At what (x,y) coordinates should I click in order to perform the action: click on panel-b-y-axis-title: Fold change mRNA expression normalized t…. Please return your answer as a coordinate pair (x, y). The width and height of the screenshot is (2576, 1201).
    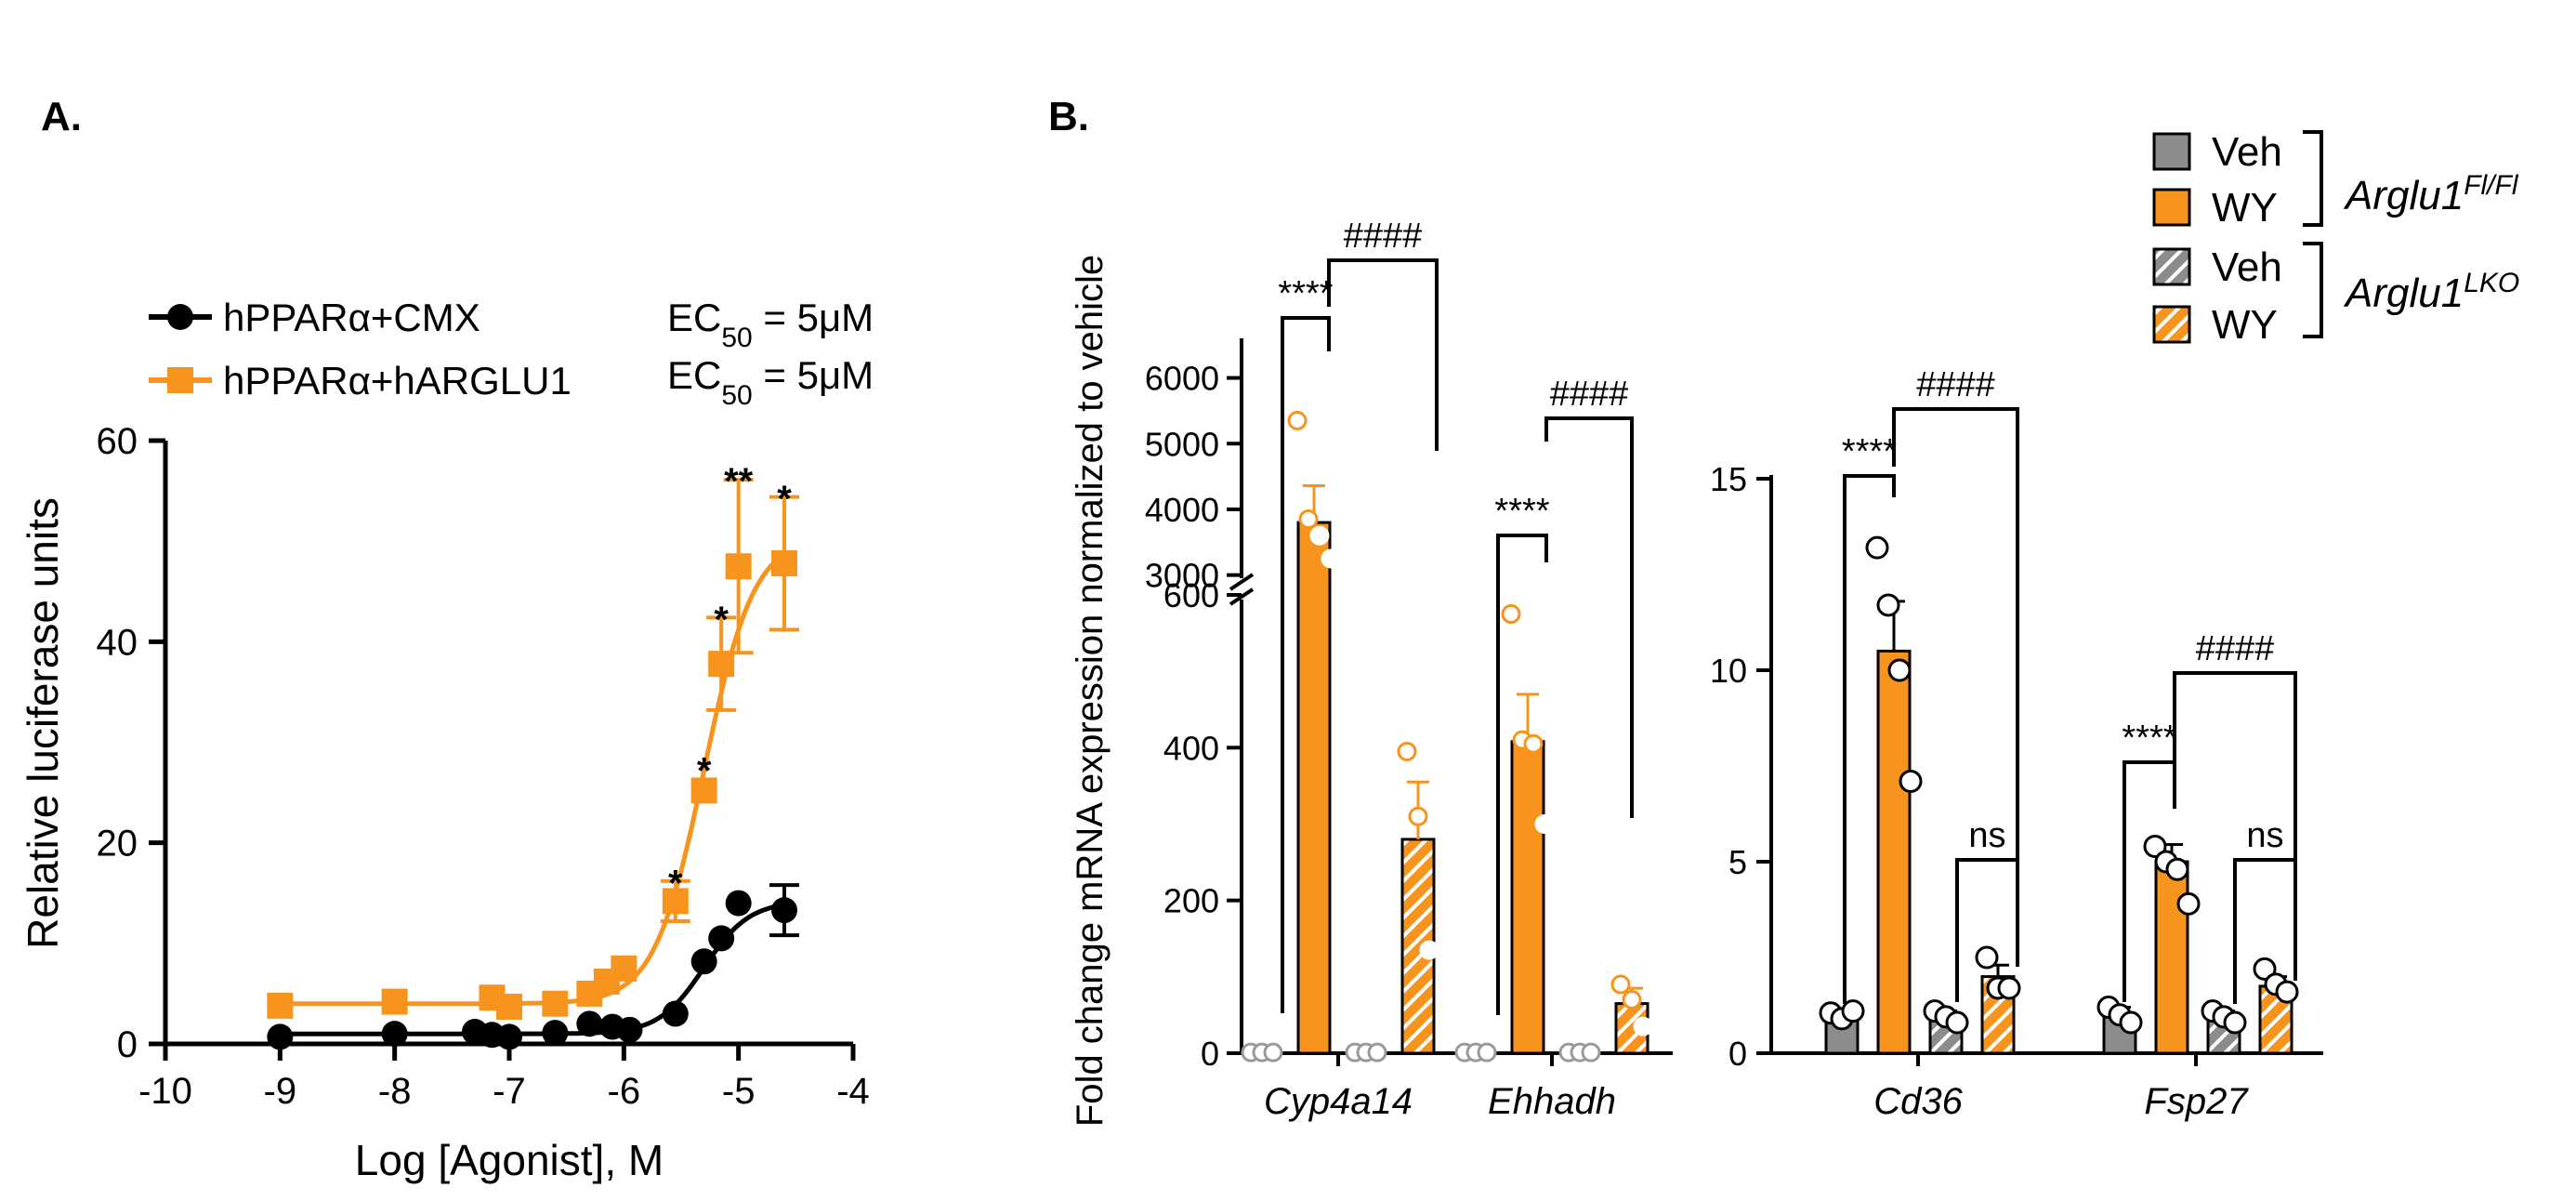
    Looking at the image, I should click on (1090, 691).